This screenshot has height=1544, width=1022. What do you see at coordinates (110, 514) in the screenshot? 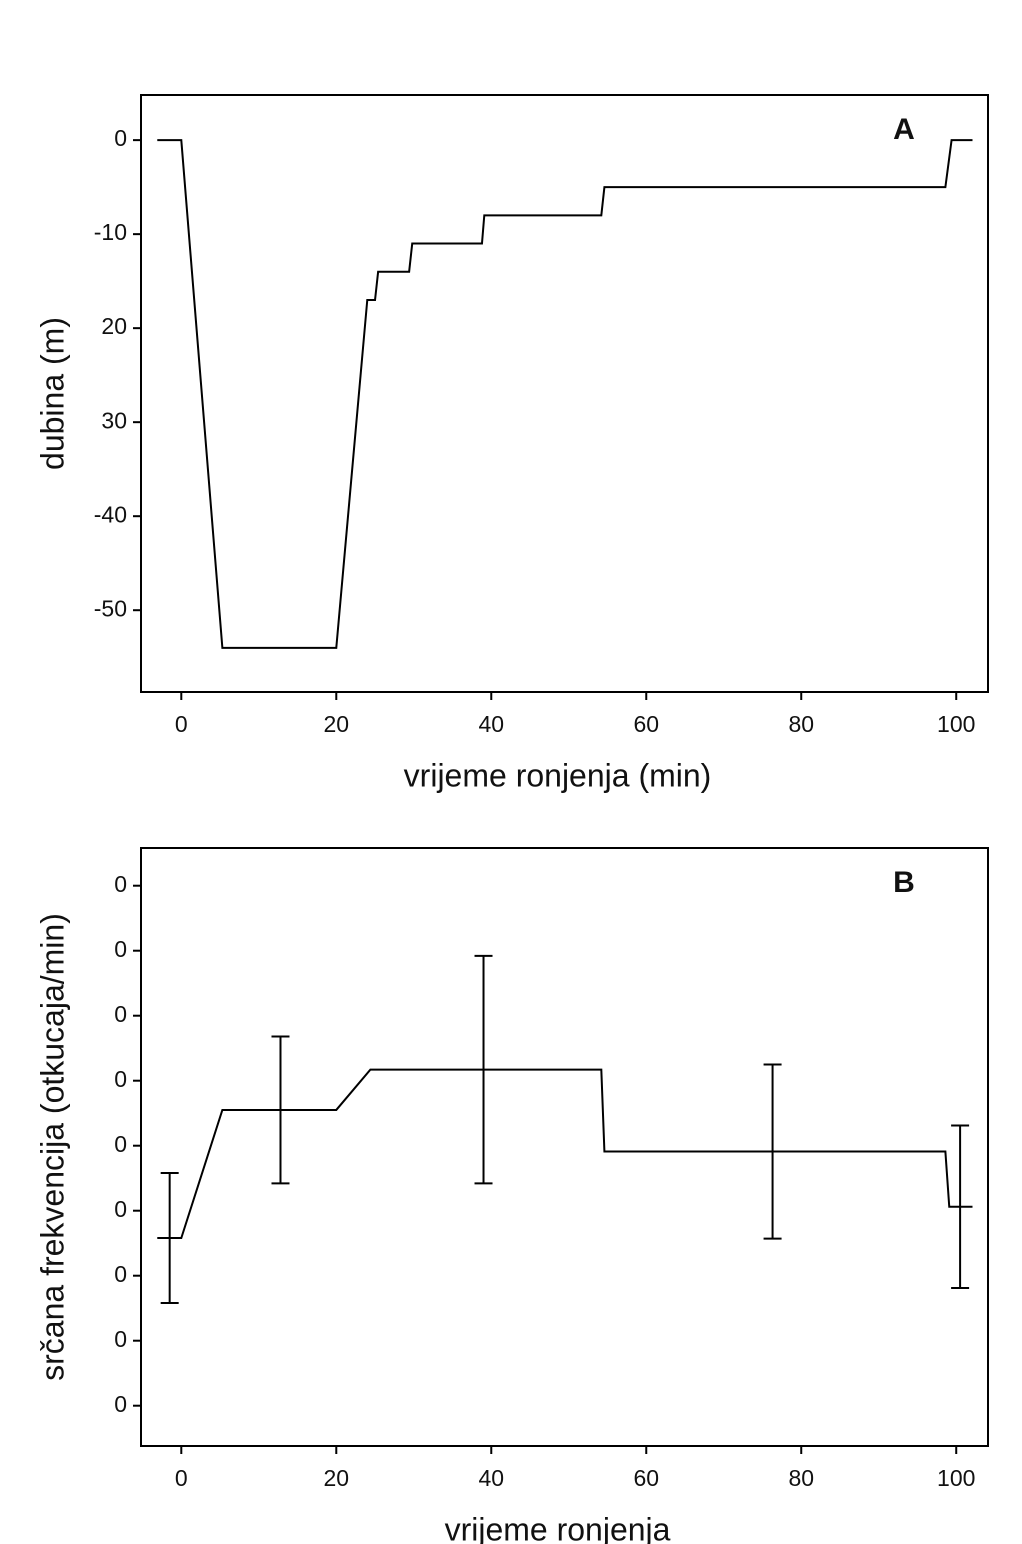
I see `y-tick-label: -40` at bounding box center [110, 514].